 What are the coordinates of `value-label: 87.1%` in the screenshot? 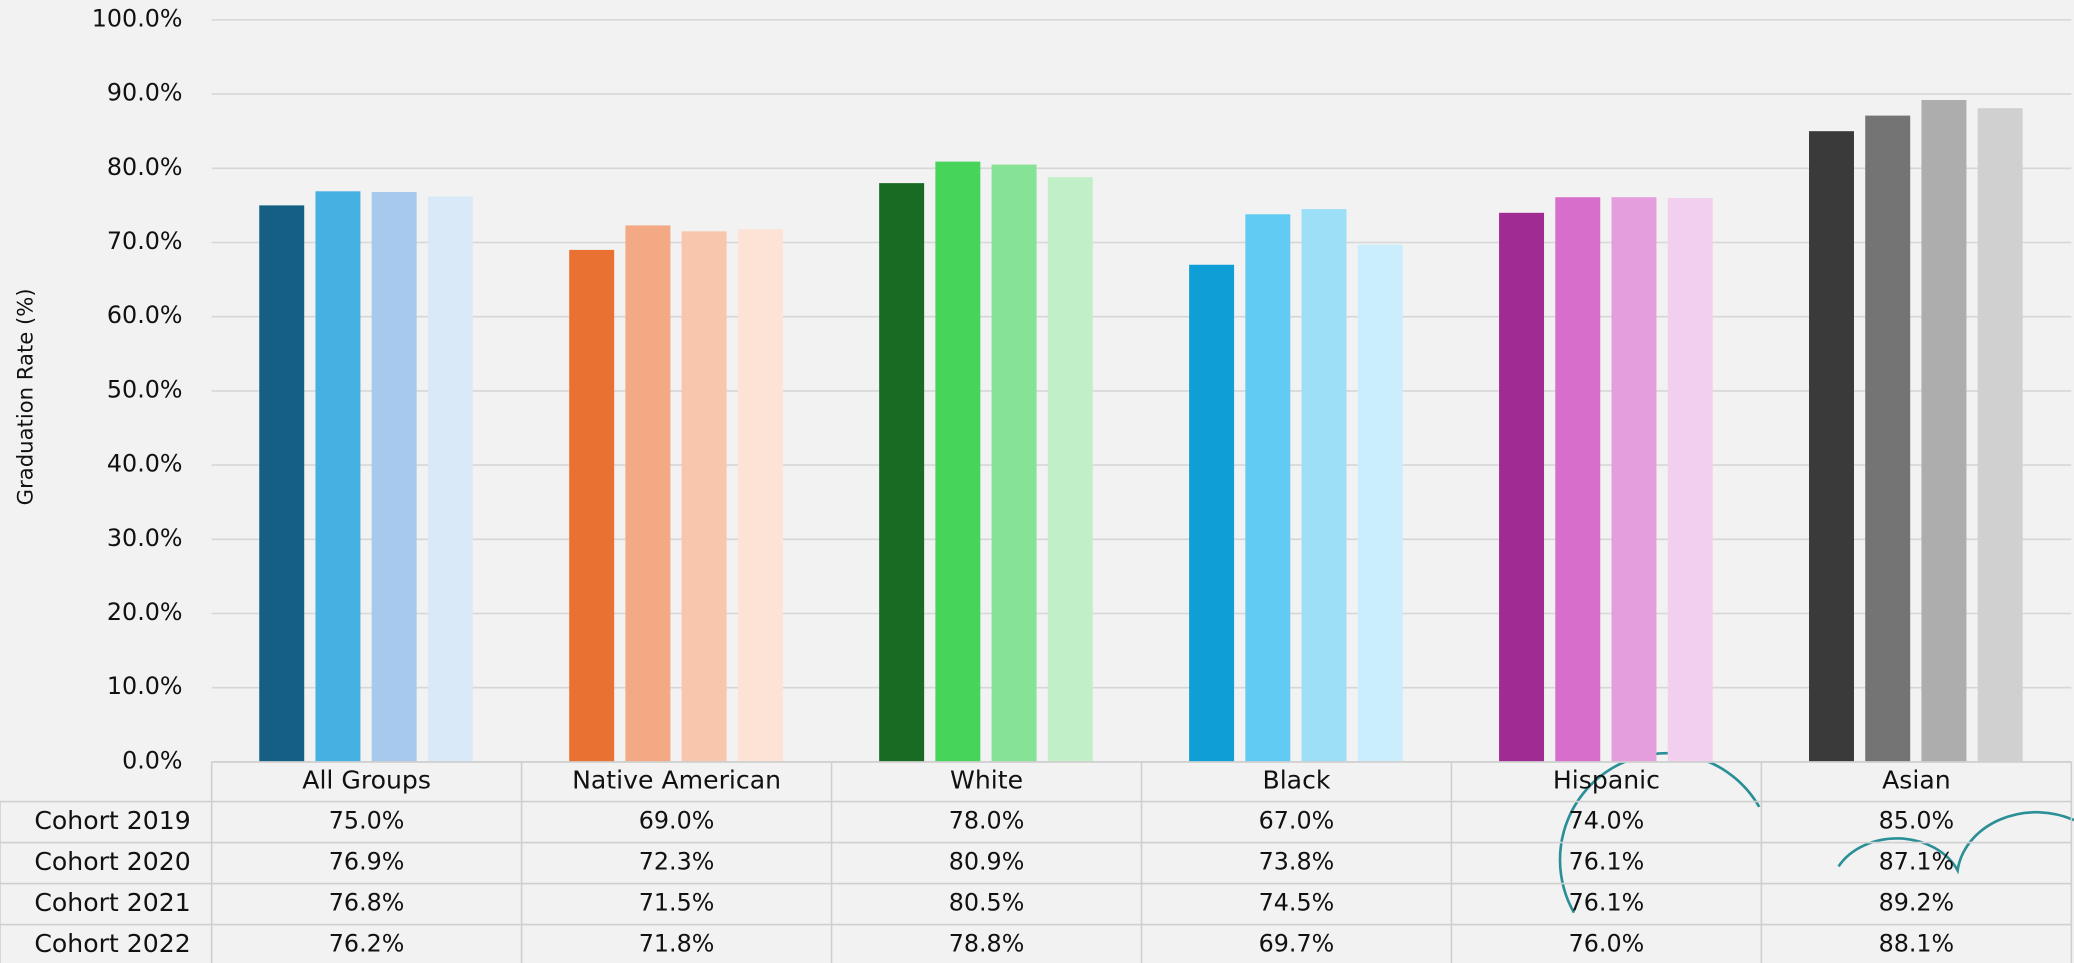 It's located at (1917, 862).